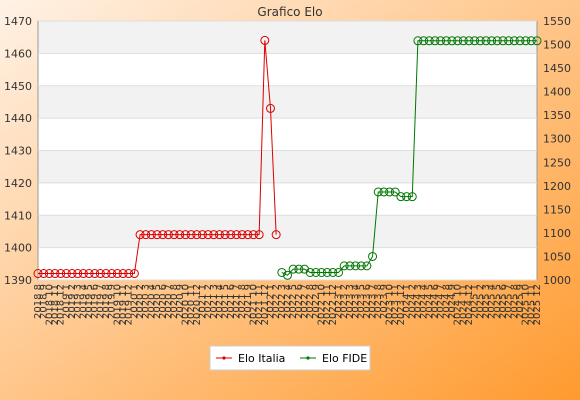 The image size is (580, 400). I want to click on x-tick-label: 2021 3, so click(214, 301).